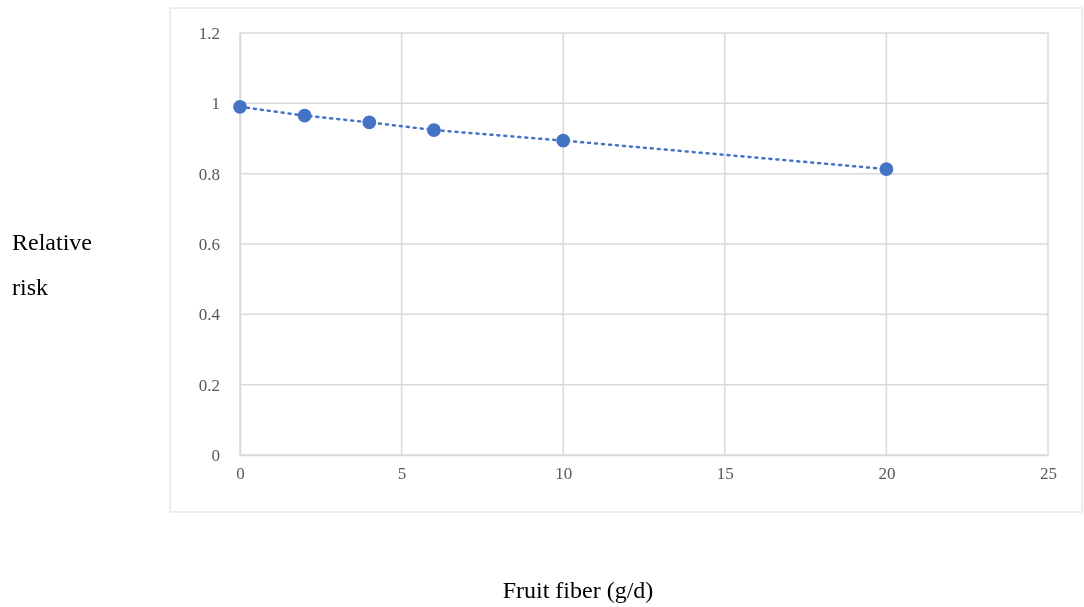  What do you see at coordinates (52, 264) in the screenshot?
I see `y-axis-title: Relative risk` at bounding box center [52, 264].